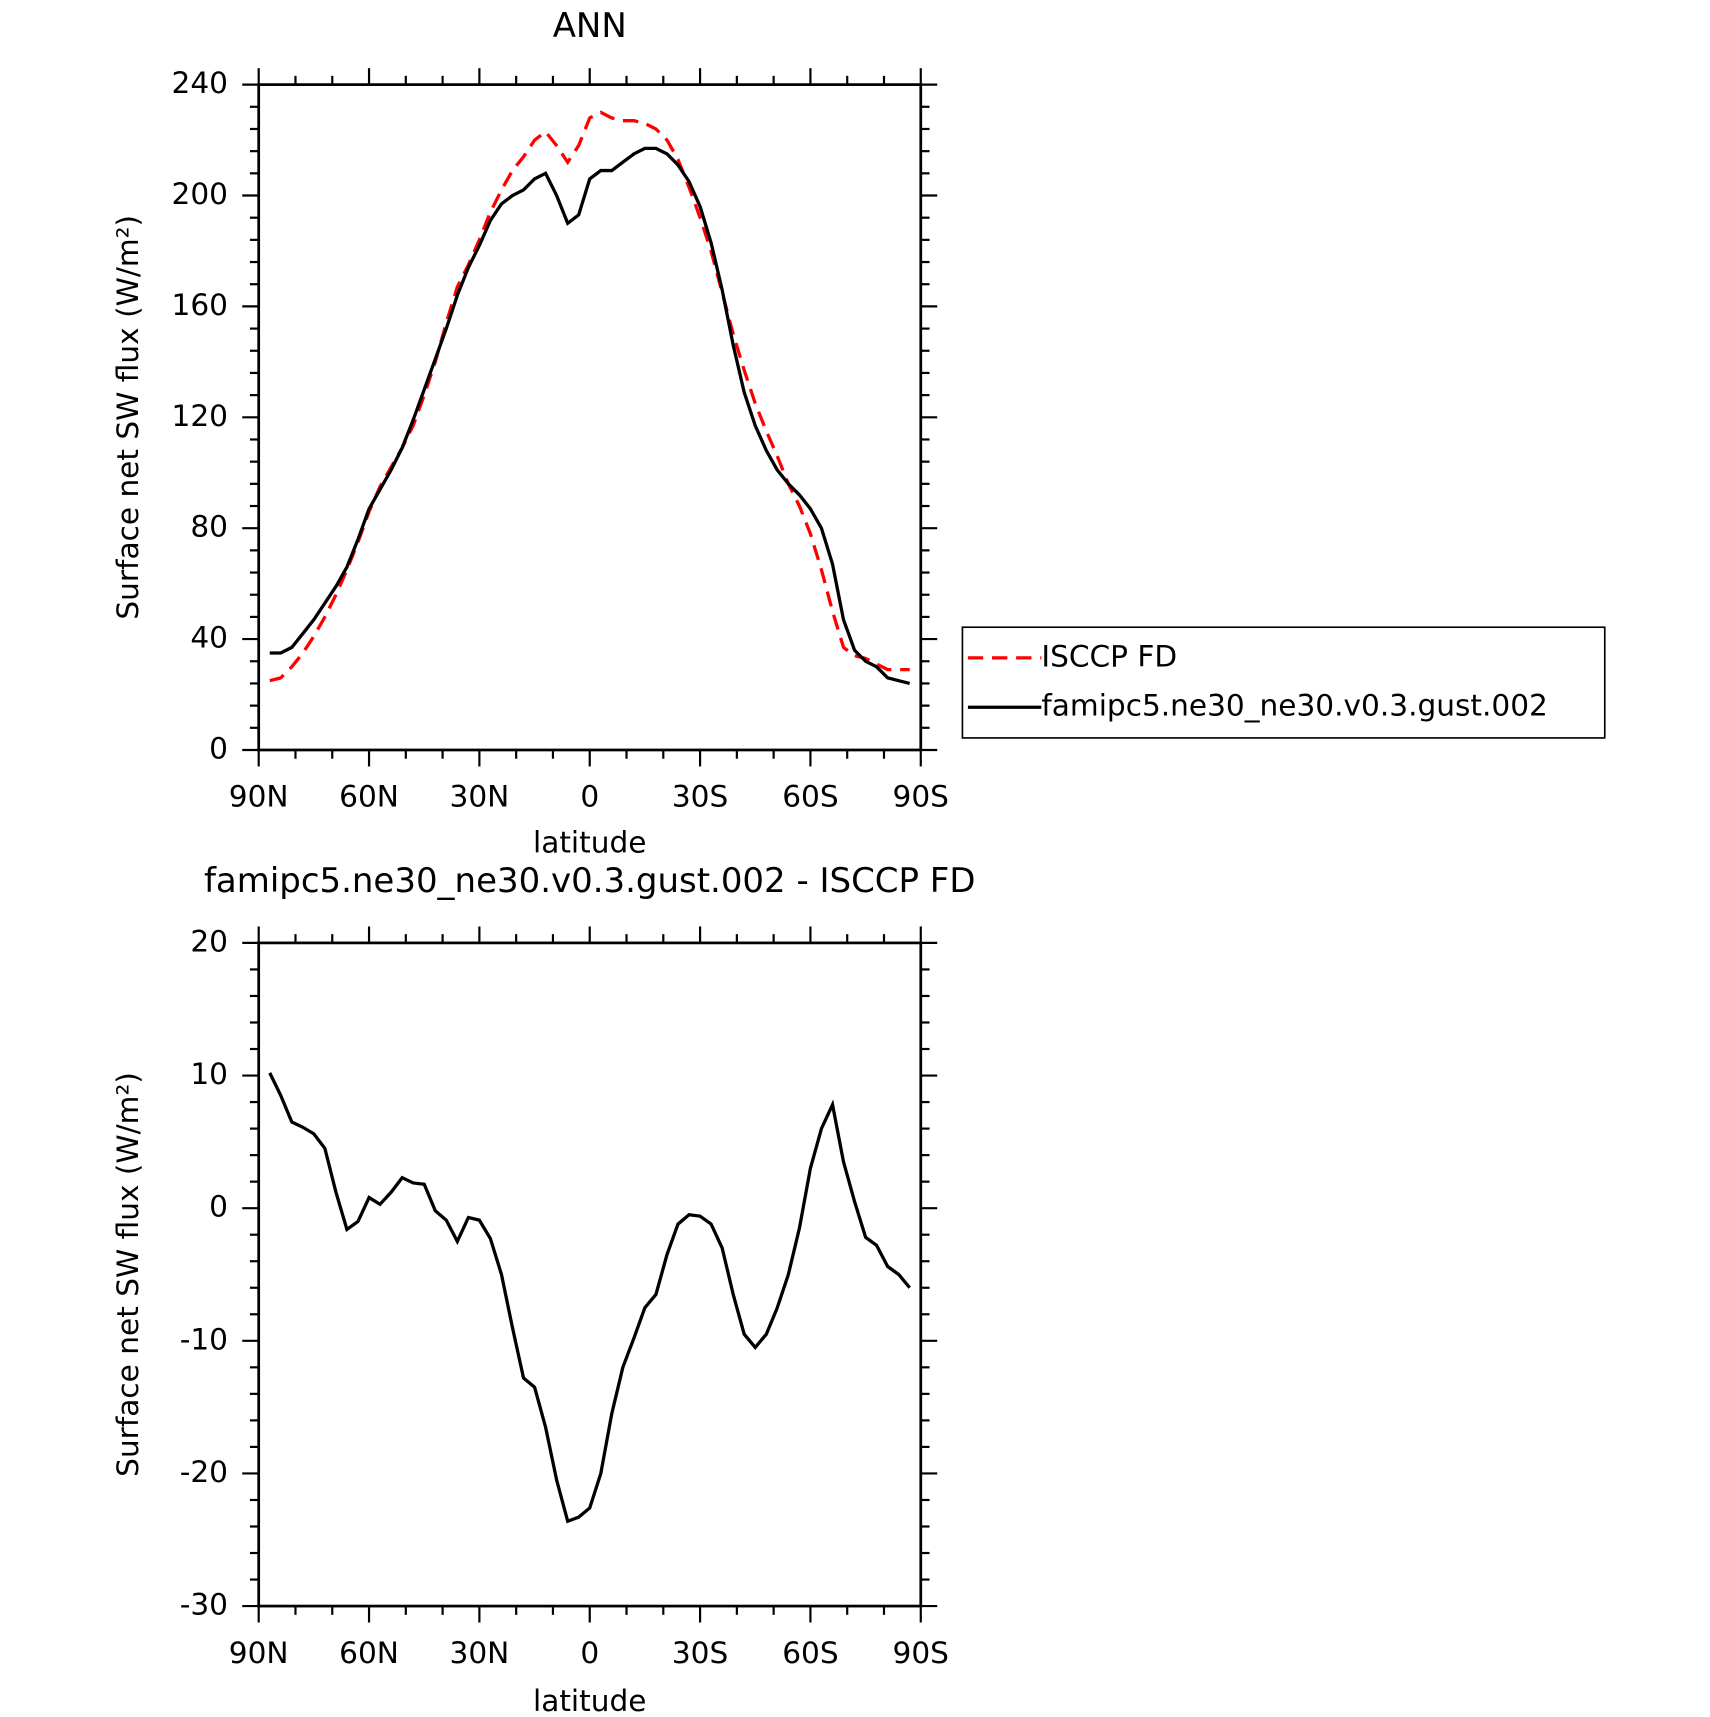 Image resolution: width=1710 pixels, height=1717 pixels. Describe the element at coordinates (200, 194) in the screenshot. I see `y-tick-label: 200` at that location.